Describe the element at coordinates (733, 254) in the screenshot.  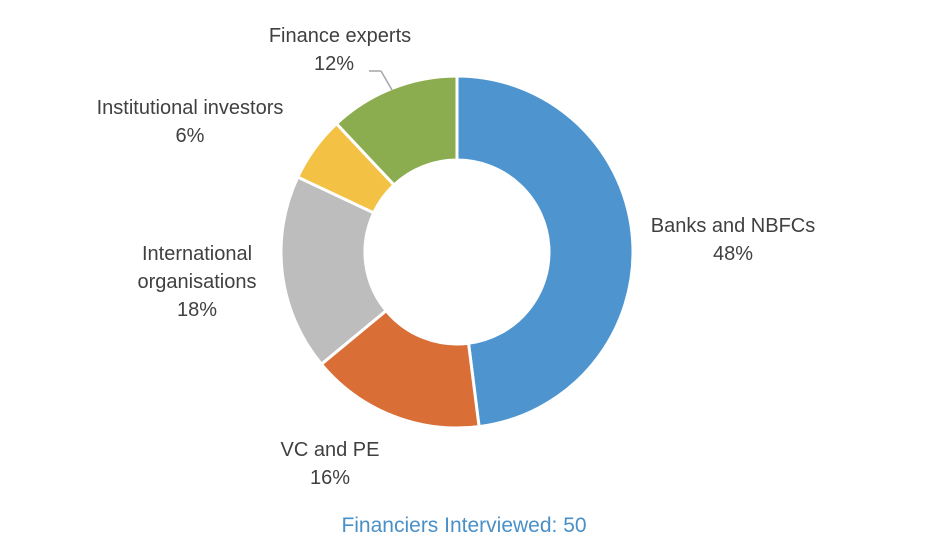
I see `value-label: 48%` at that location.